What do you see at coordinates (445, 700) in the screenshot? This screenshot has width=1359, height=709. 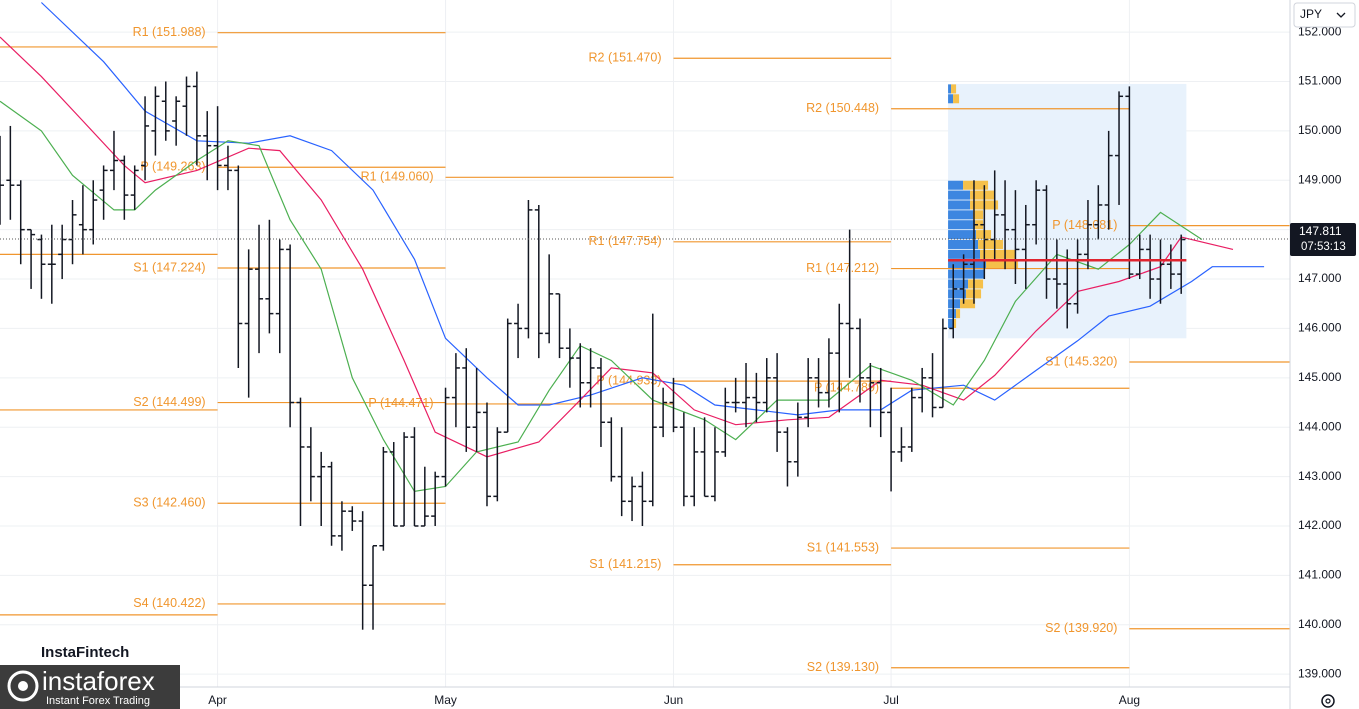 I see `x-tick-label: May` at bounding box center [445, 700].